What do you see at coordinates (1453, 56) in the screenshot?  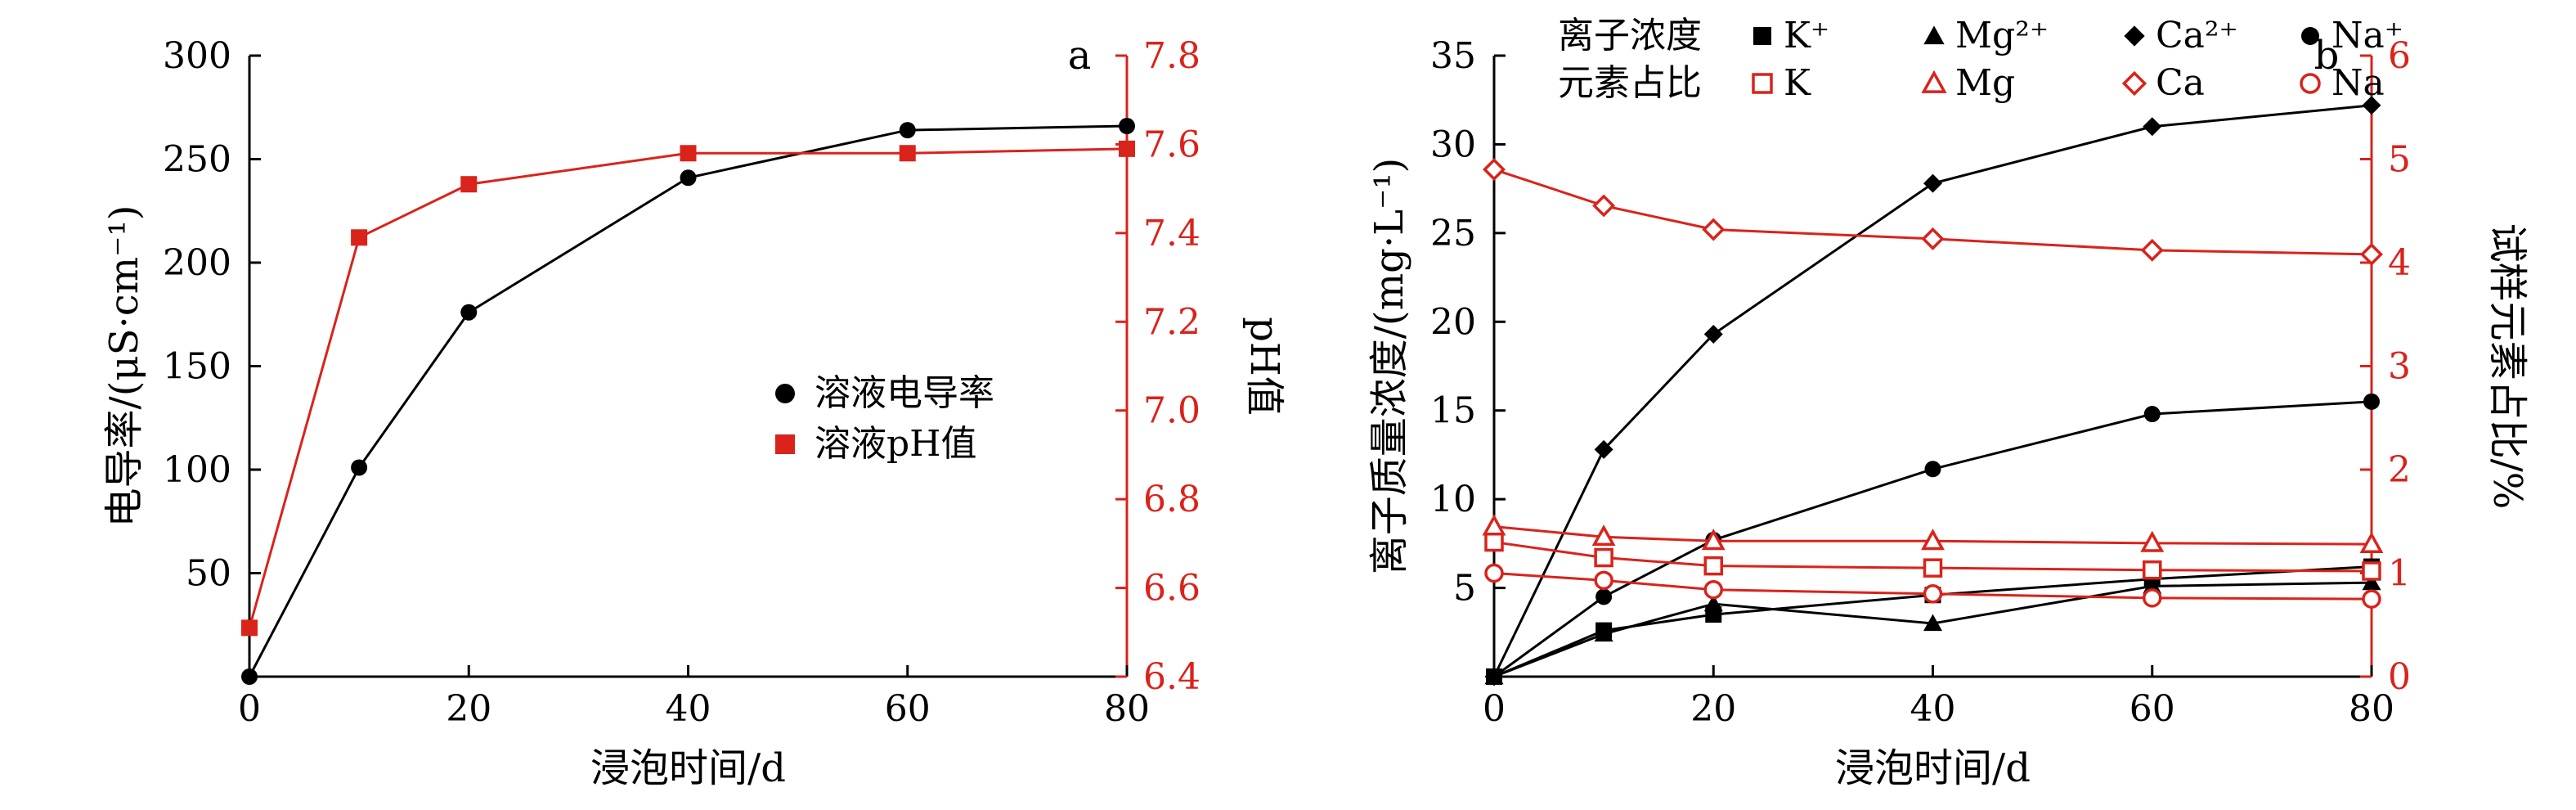 I see `left-y-tick-label: 35` at bounding box center [1453, 56].